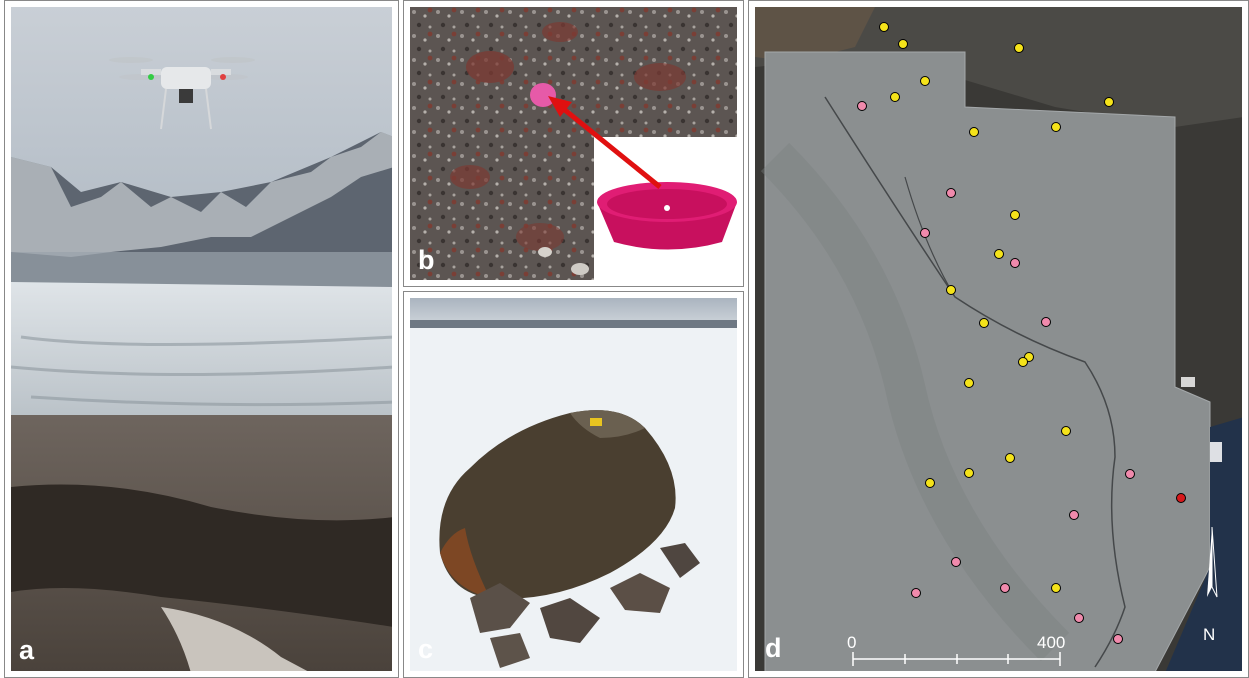 The width and height of the screenshot is (1249, 678). I want to click on ice-striations, so click(201, 371).